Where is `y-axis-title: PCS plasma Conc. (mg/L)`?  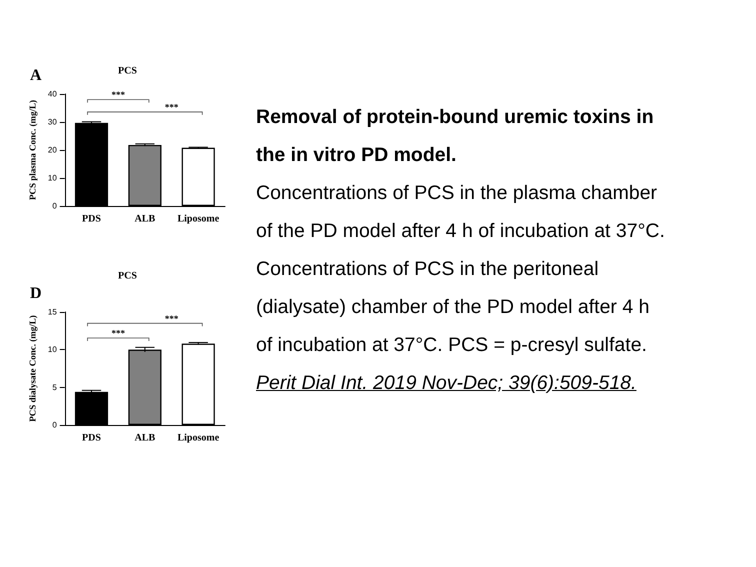
y-axis-title: PCS plasma Conc. (mg/L) is located at coordinates (33, 150).